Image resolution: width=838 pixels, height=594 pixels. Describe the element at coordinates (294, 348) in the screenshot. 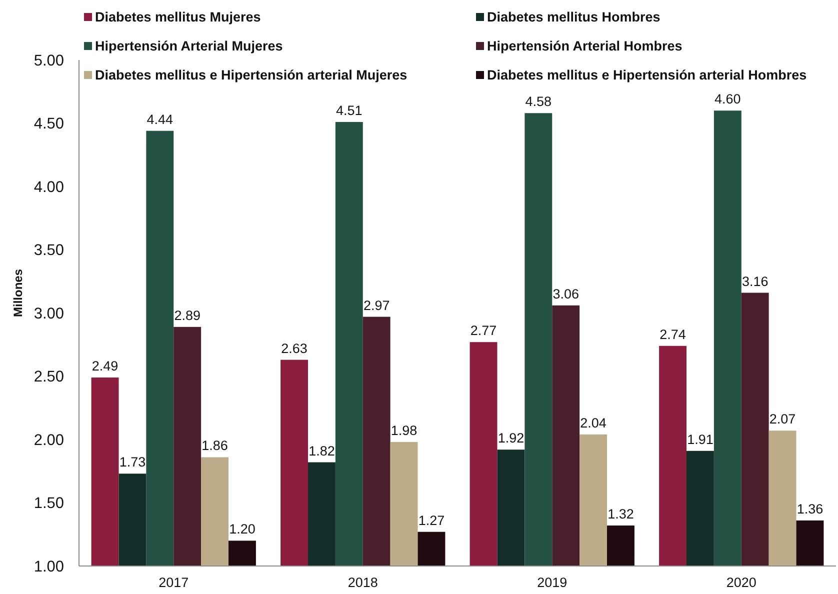

I see `data-label: 2.63` at that location.